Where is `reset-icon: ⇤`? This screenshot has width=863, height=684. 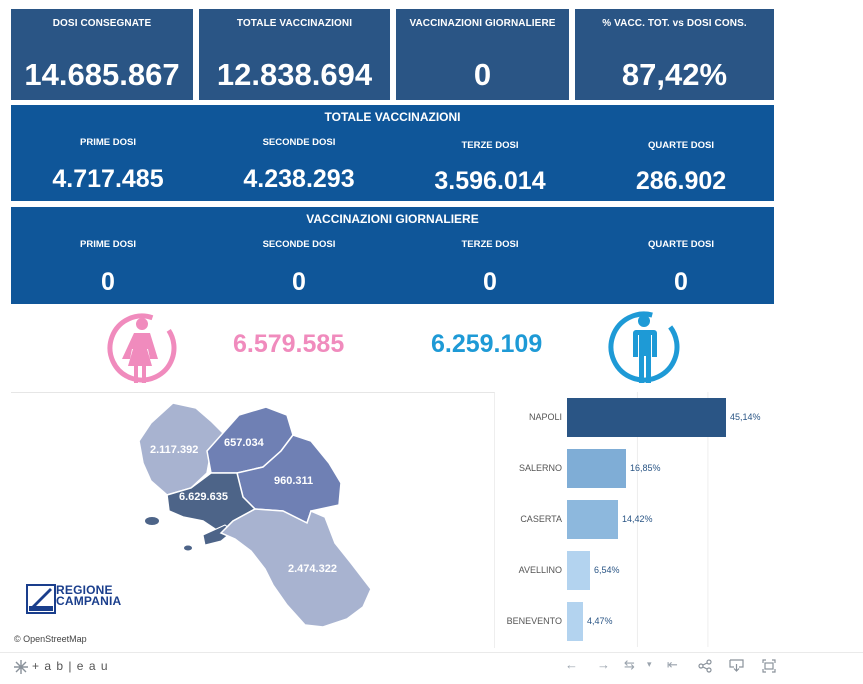
reset-icon: ⇤ is located at coordinates (672, 664).